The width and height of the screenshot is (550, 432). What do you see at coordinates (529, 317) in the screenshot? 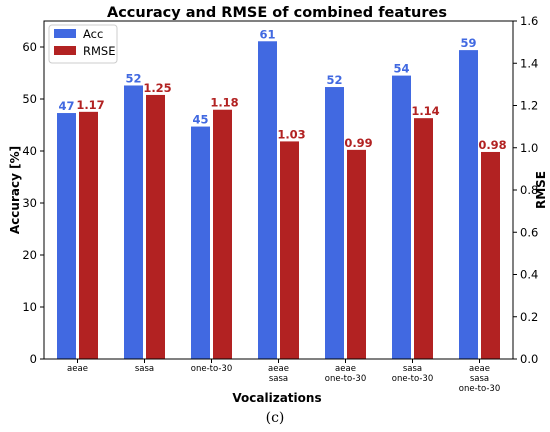
I see `y2-tick-label: 0.2` at bounding box center [529, 317].